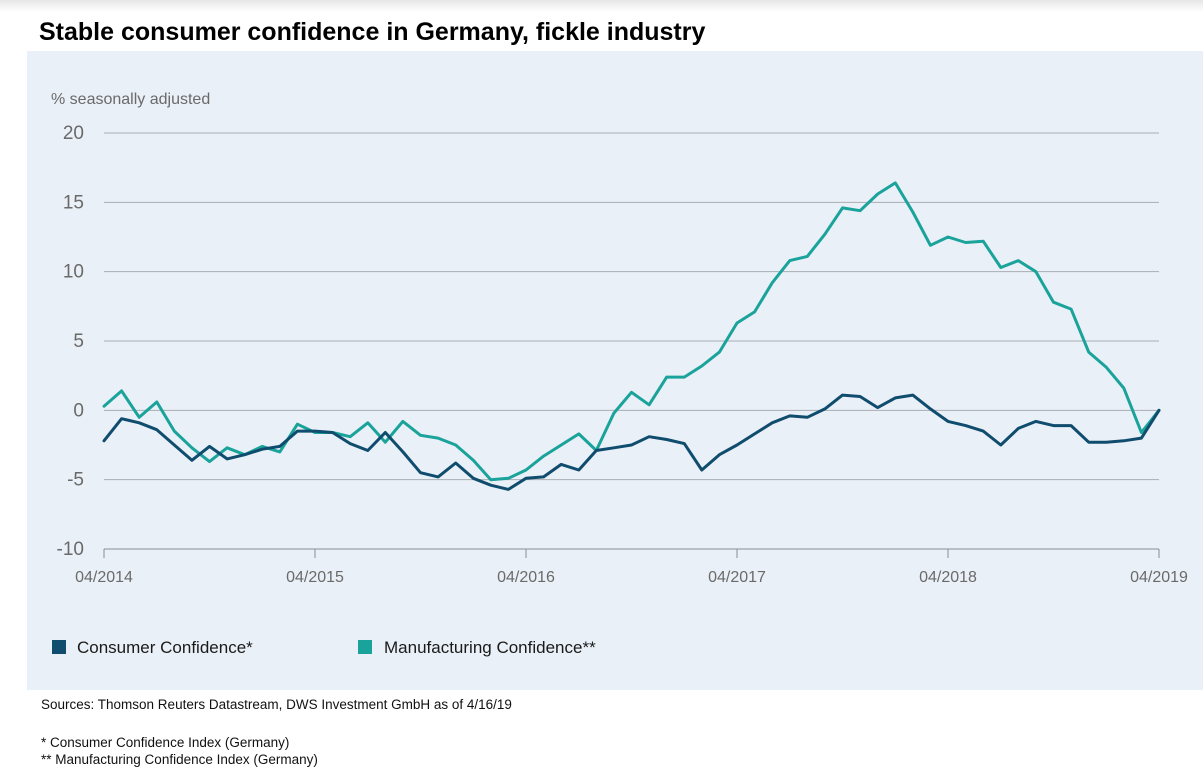 The width and height of the screenshot is (1203, 775). Describe the element at coordinates (365, 647) in the screenshot. I see `legend-swatch-manufacturing` at that location.